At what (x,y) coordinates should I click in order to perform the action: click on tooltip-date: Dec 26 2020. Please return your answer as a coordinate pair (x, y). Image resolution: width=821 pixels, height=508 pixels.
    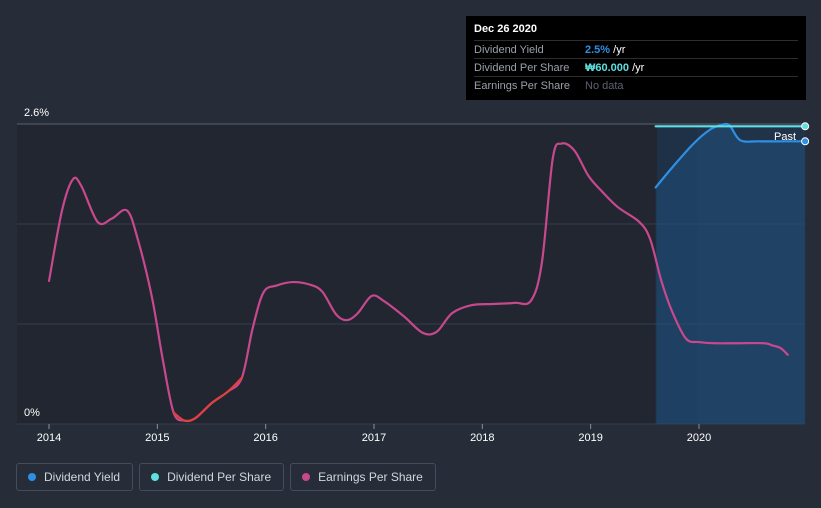
    Looking at the image, I should click on (505, 29).